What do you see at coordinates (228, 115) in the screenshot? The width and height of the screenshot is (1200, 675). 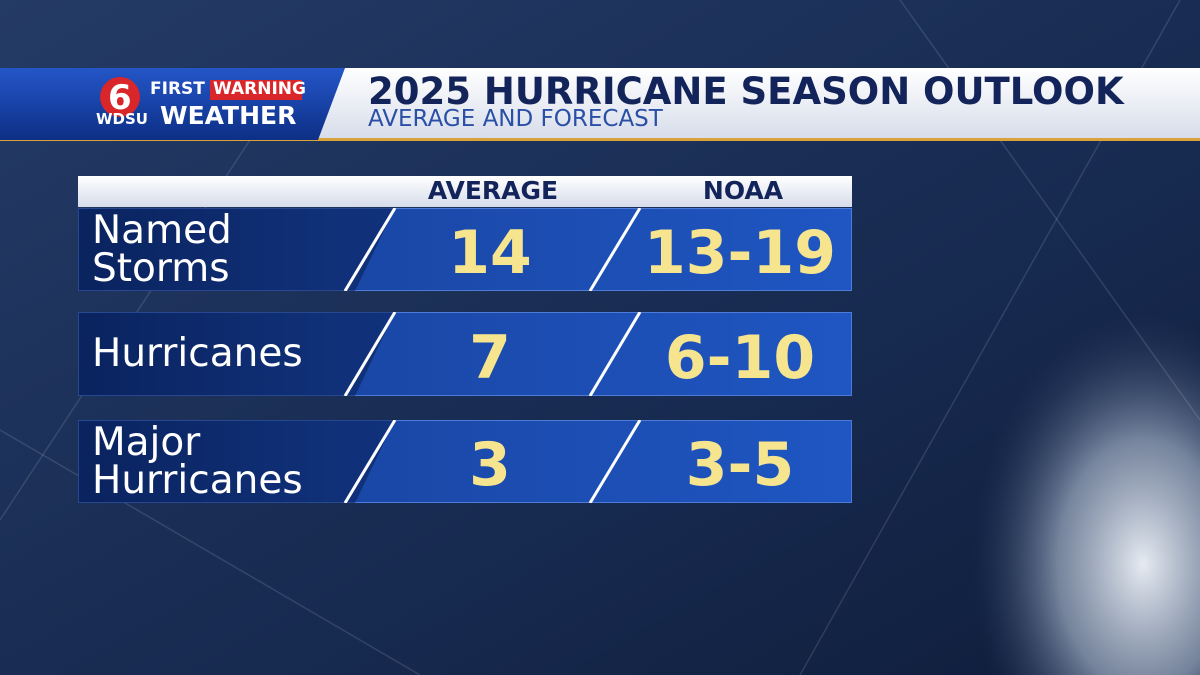 I see `logo-weather: WEATHER` at bounding box center [228, 115].